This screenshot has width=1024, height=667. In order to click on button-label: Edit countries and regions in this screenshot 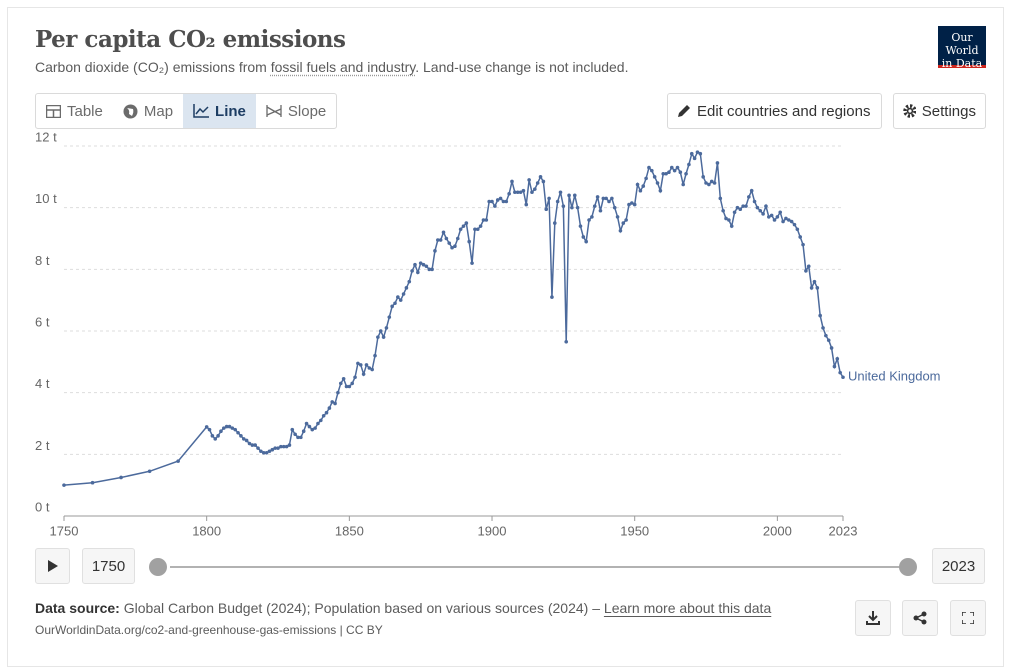, I will do `click(784, 111)`.